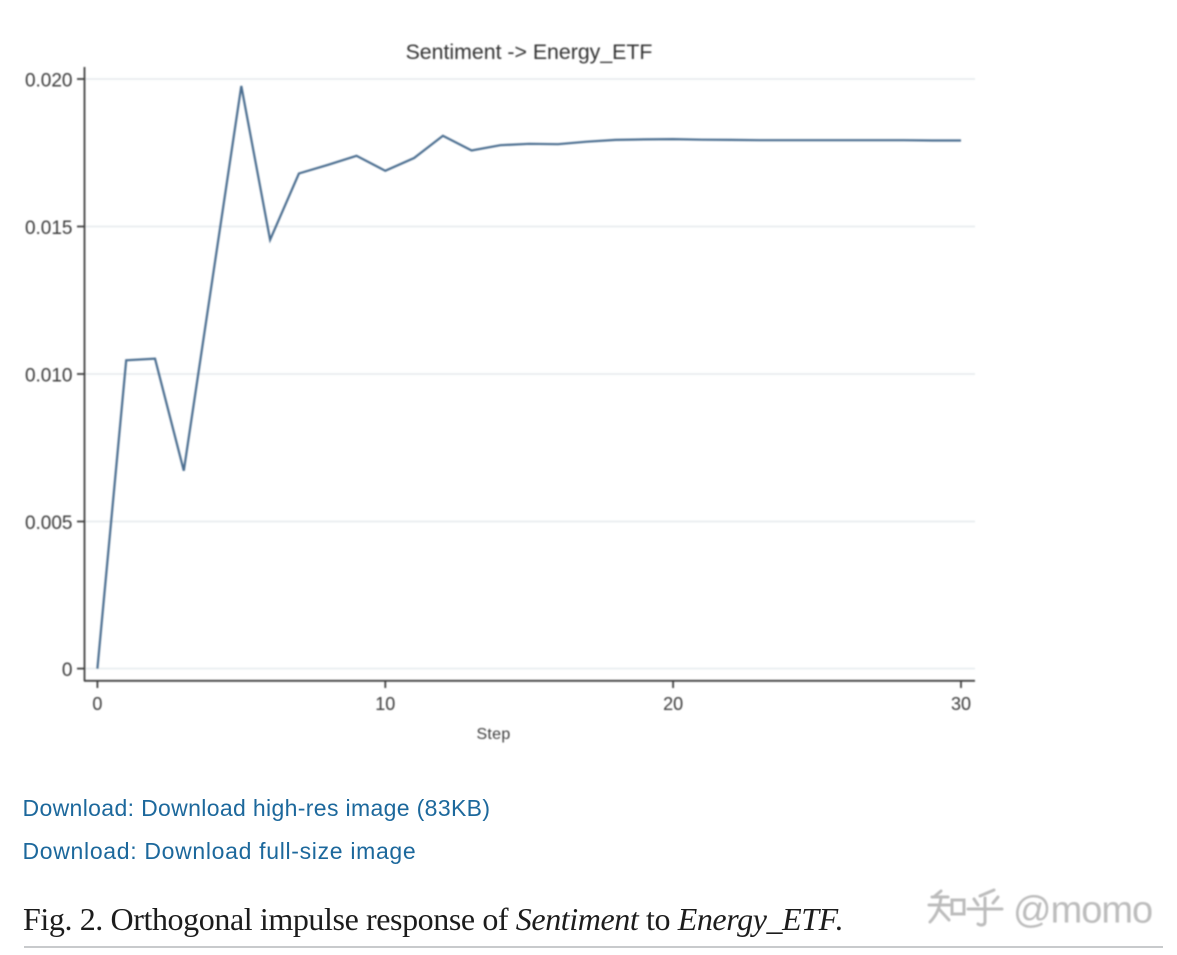 The image size is (1177, 955). Describe the element at coordinates (493, 734) in the screenshot. I see `svg-text: Step` at that location.